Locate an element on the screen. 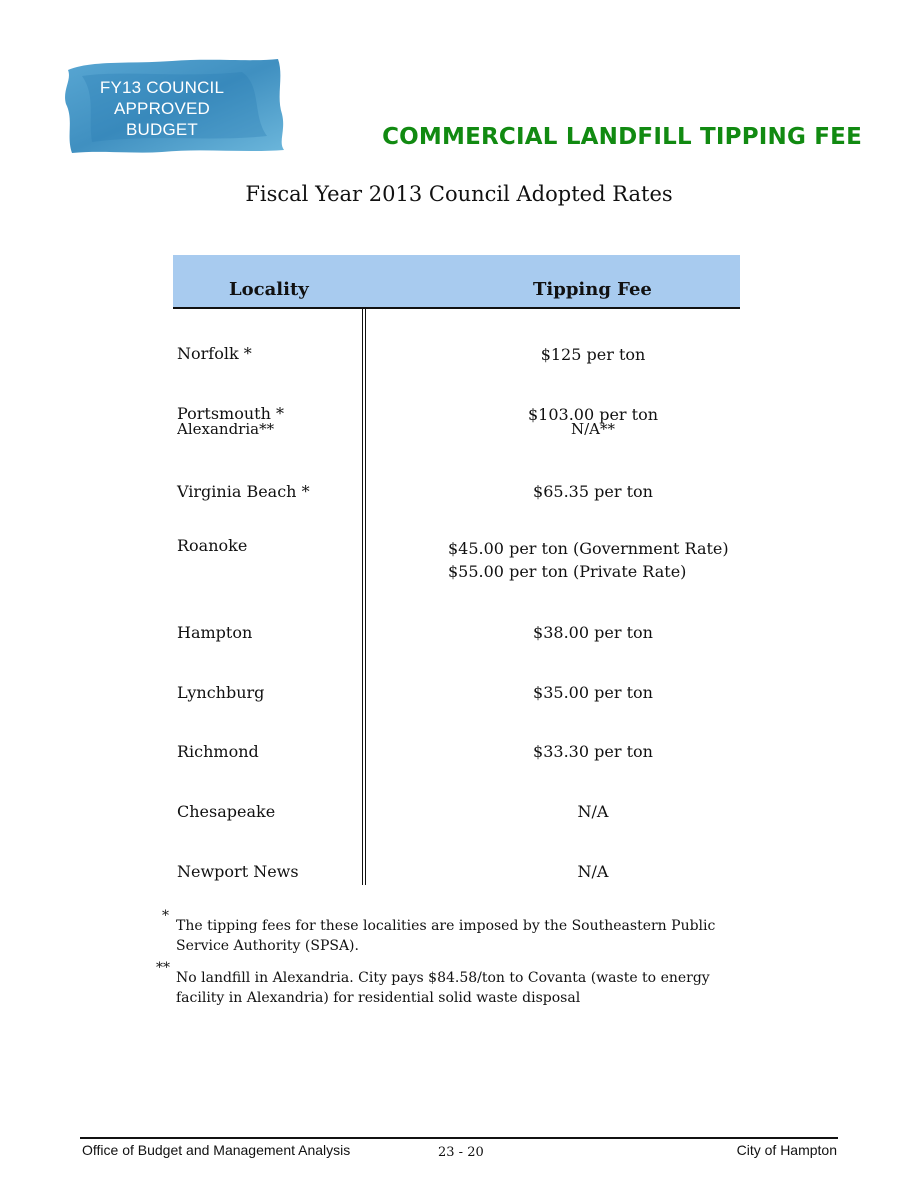  footer-rule is located at coordinates (459, 1138).